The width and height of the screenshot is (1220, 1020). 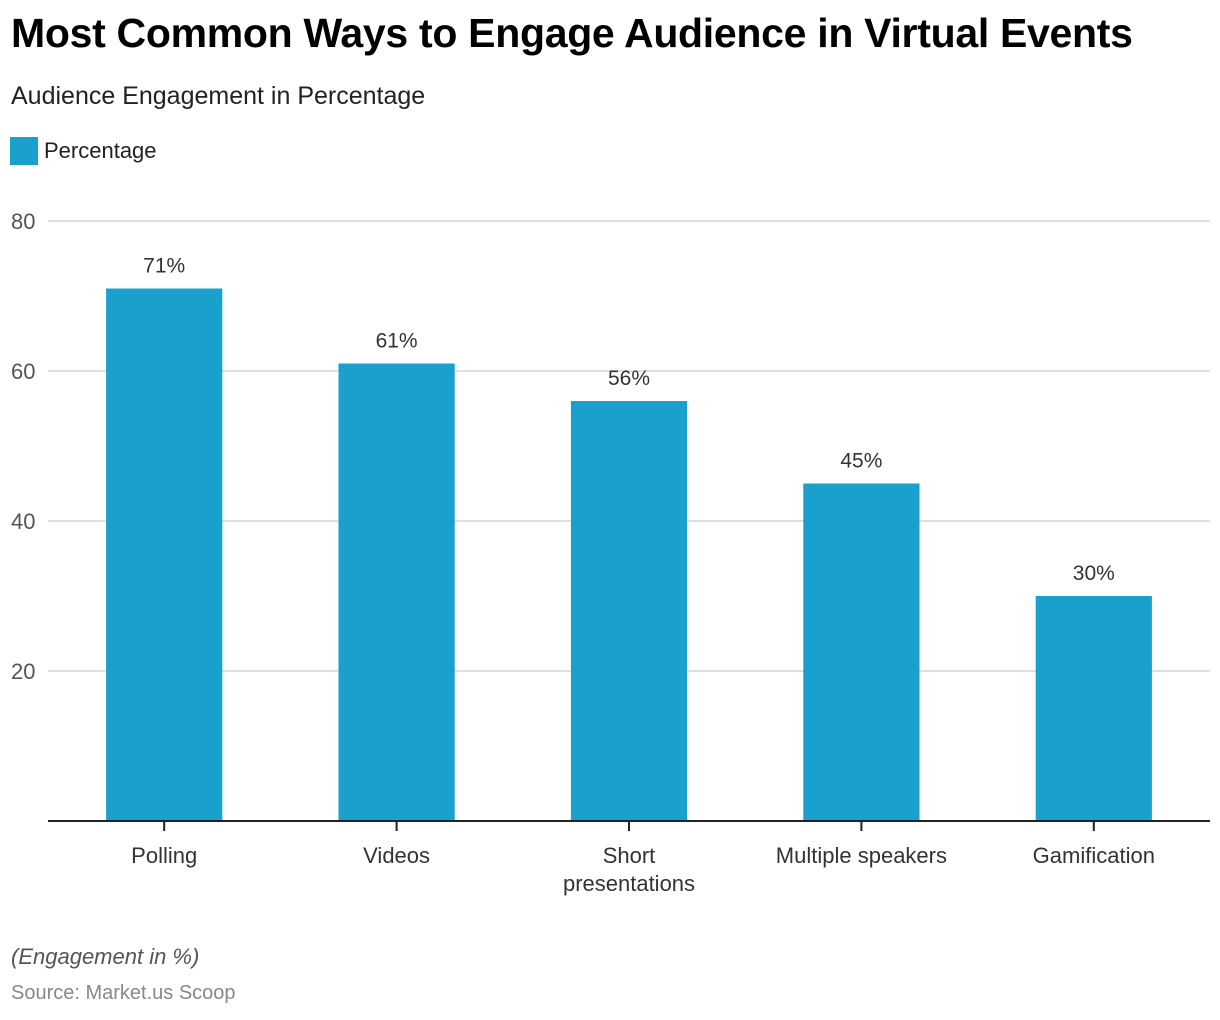 I want to click on x-category-label: Polling, so click(x=164, y=855).